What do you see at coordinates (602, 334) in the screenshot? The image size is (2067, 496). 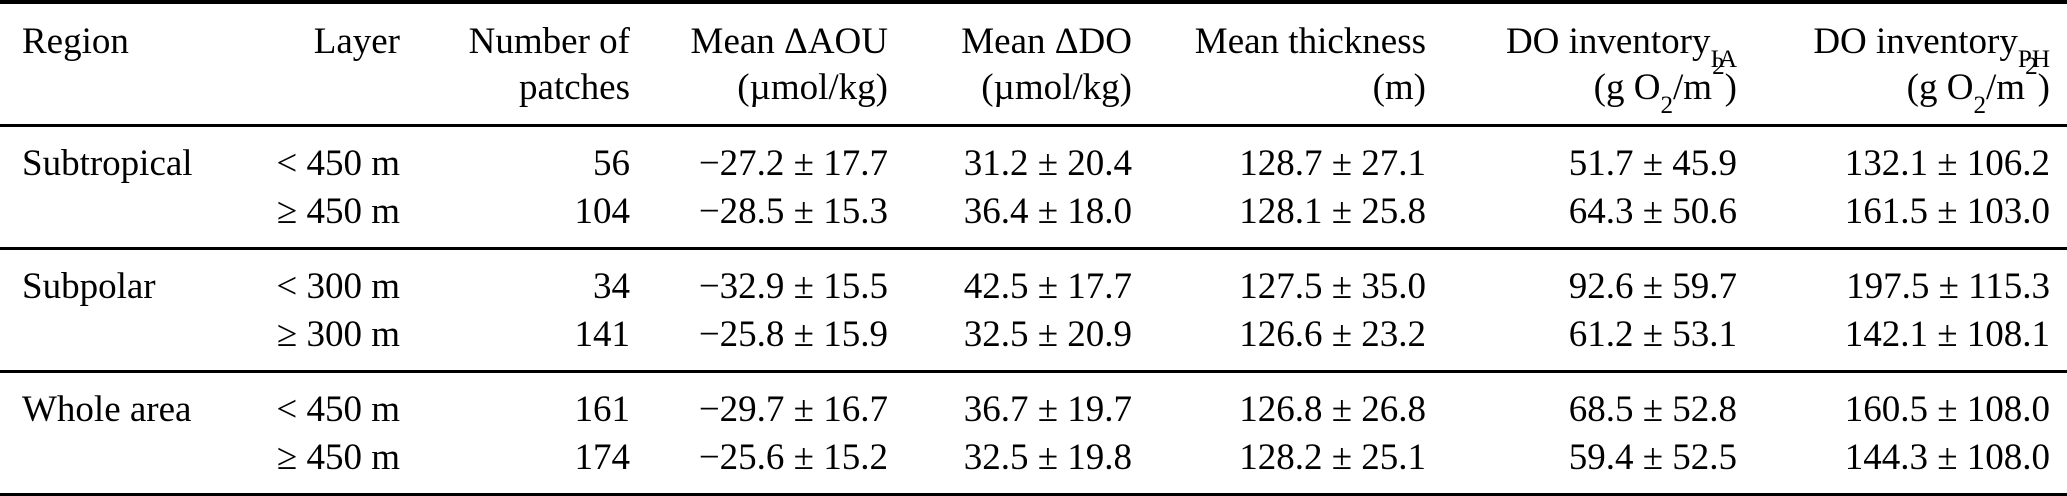 I see `cell-patches: 141` at bounding box center [602, 334].